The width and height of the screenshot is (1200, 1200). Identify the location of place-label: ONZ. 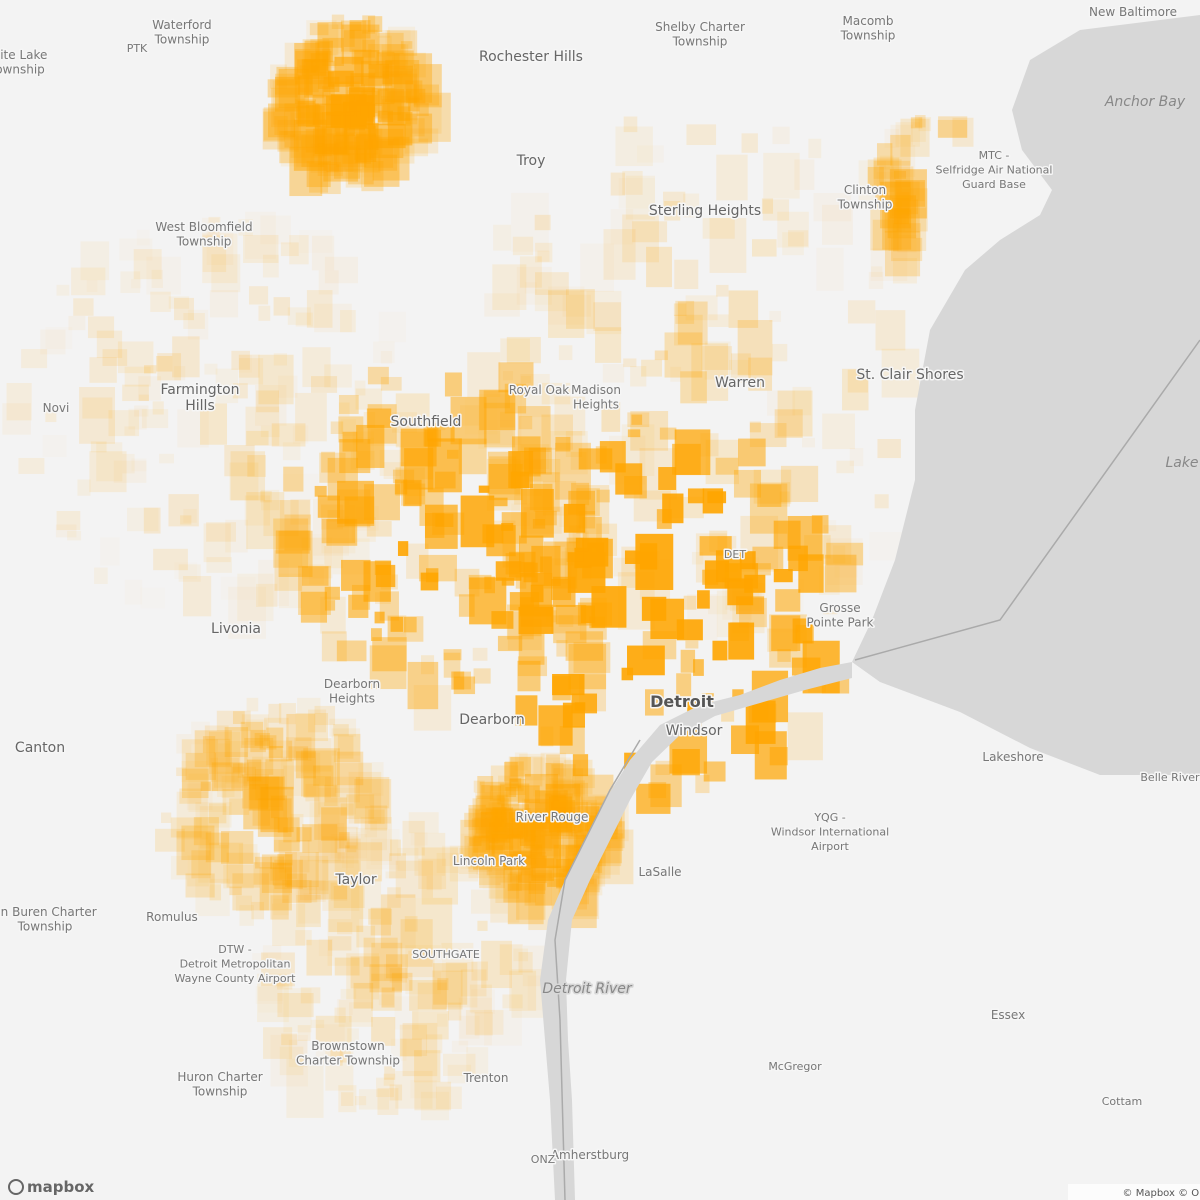
(543, 1159).